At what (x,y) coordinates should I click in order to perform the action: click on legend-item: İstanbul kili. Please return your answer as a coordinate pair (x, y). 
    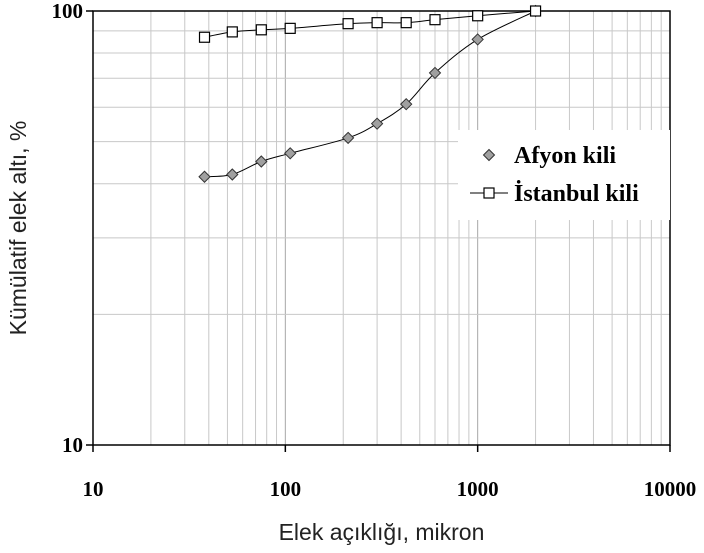
    Looking at the image, I should click on (554, 194).